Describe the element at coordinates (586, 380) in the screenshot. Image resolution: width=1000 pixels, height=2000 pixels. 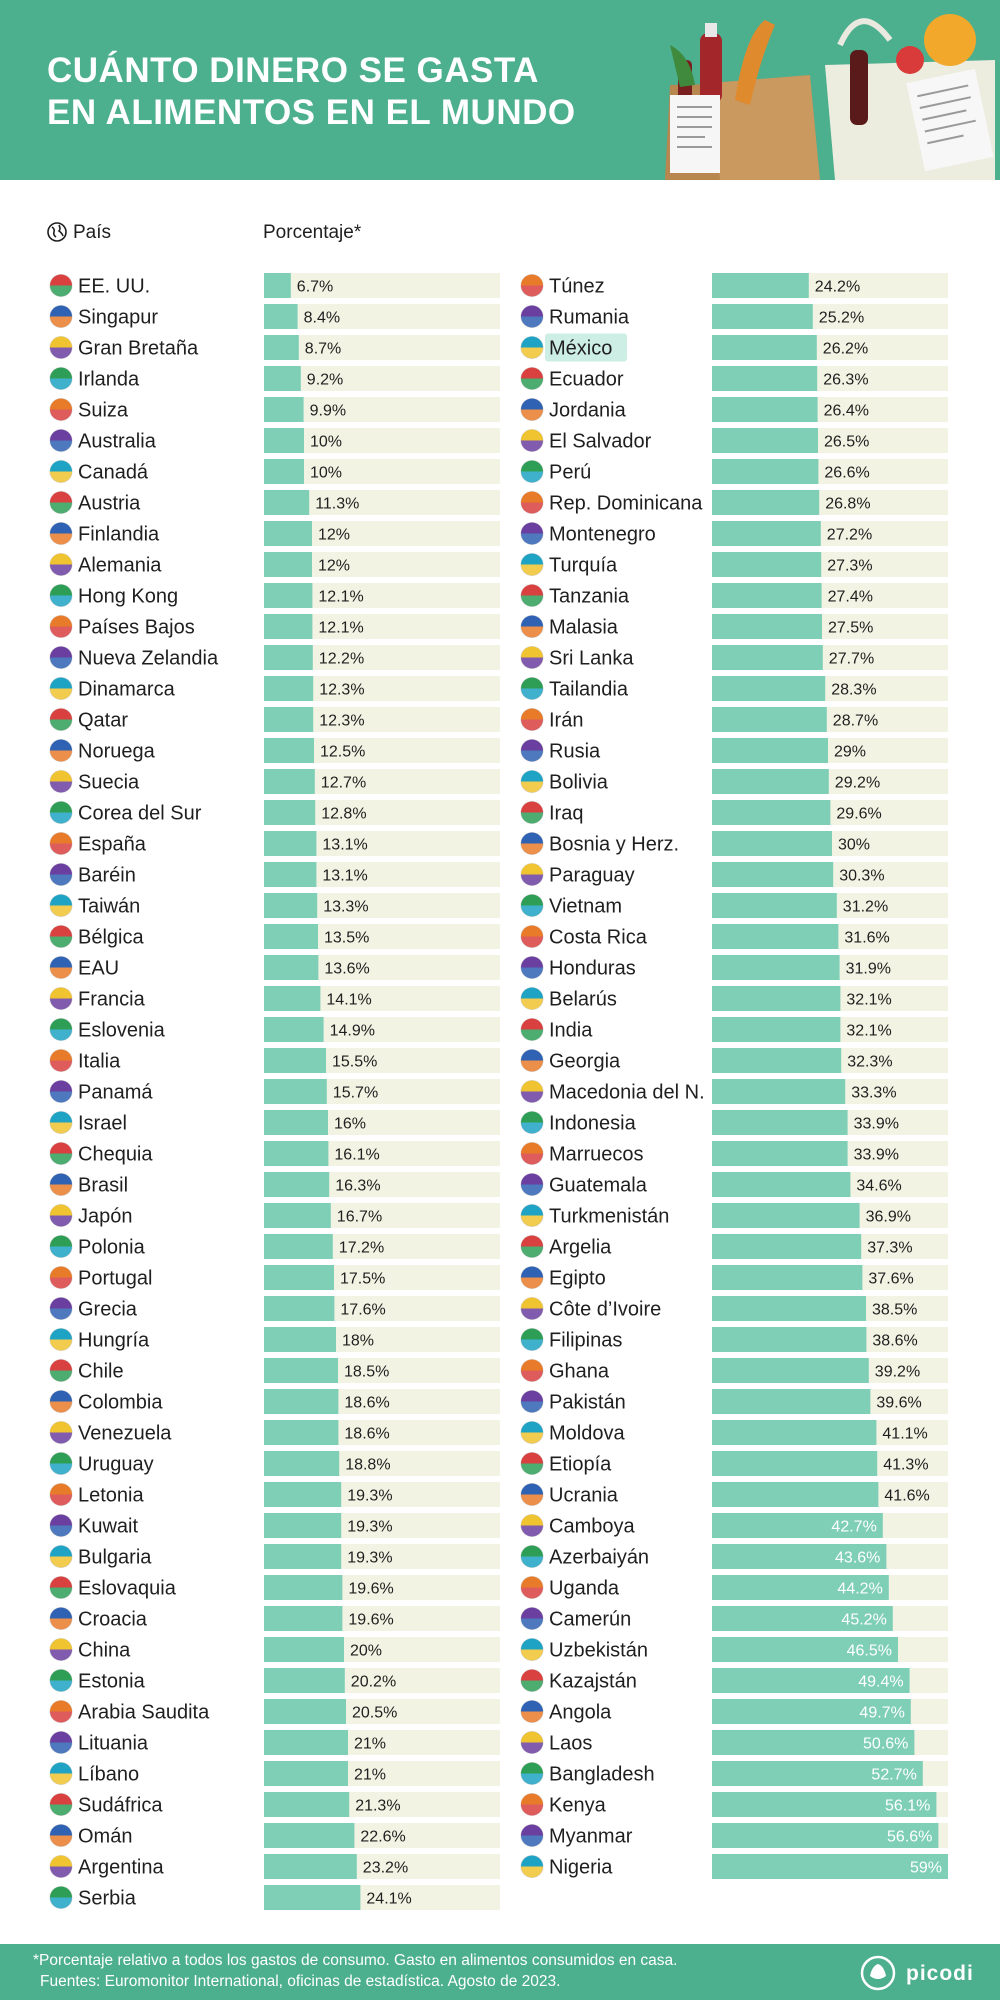
I see `country-label: Ecuador` at that location.